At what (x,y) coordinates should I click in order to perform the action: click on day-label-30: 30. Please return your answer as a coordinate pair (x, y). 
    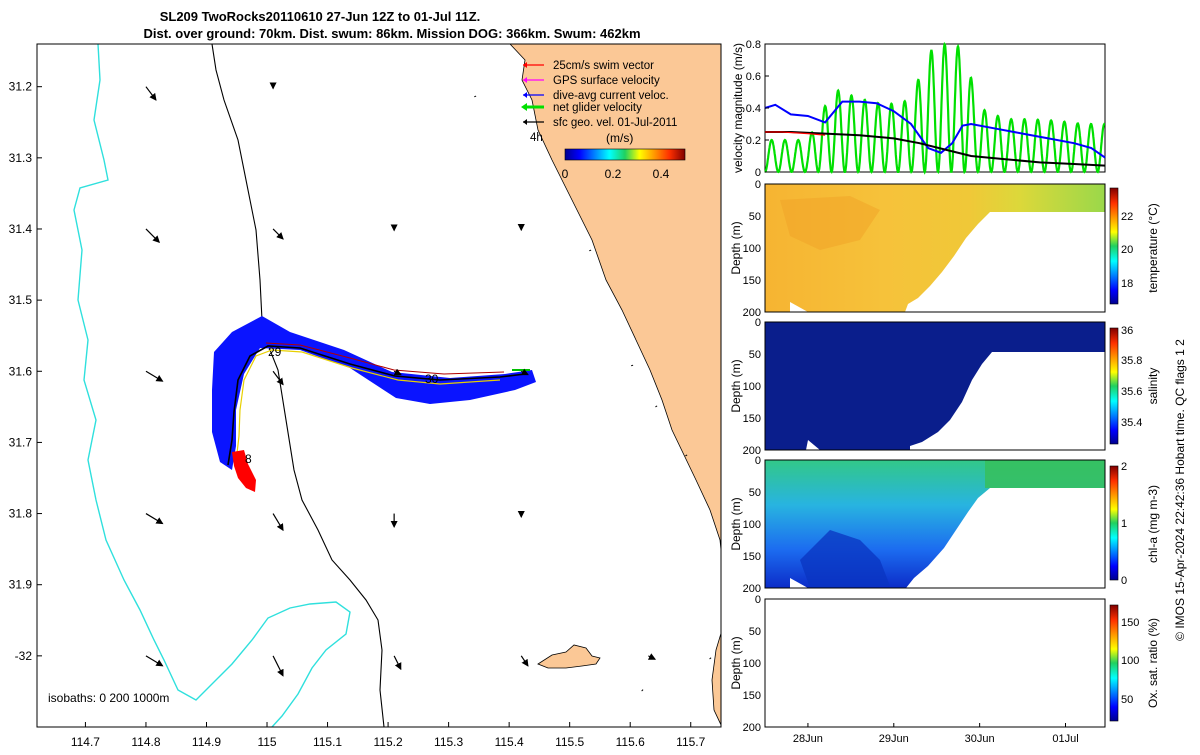
    Looking at the image, I should click on (432, 379).